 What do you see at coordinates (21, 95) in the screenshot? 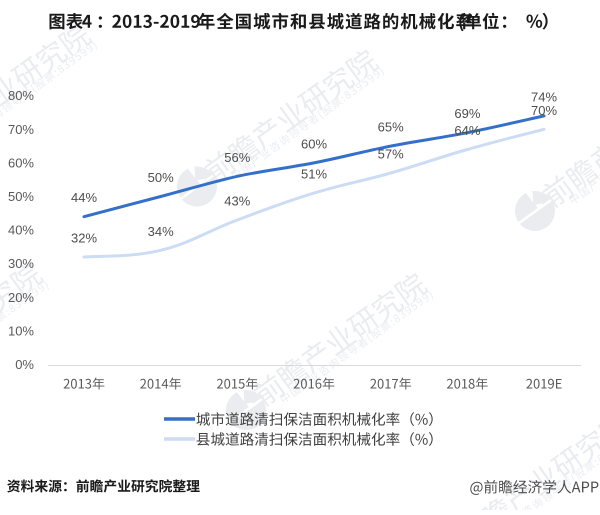
I see `svg-text: 80%` at bounding box center [21, 95].